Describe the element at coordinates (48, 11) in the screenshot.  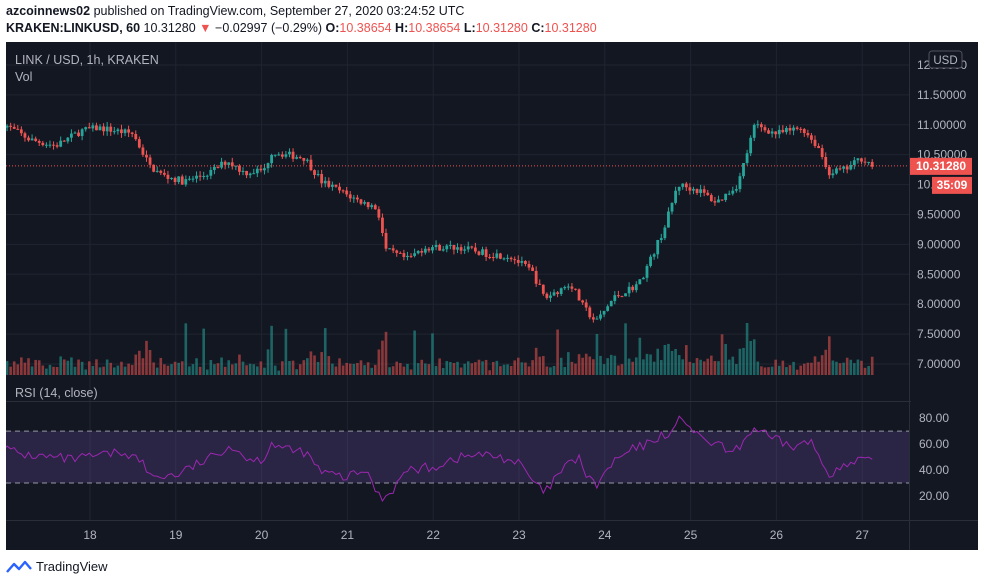
I see `author-name: azcoinnews02` at that location.